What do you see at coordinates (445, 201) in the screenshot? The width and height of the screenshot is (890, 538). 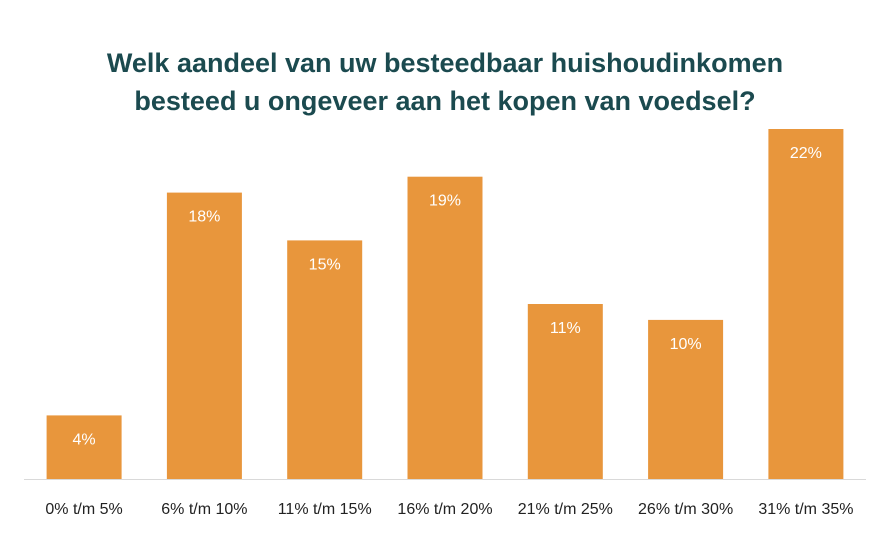 I see `value-label-3: 19%` at bounding box center [445, 201].